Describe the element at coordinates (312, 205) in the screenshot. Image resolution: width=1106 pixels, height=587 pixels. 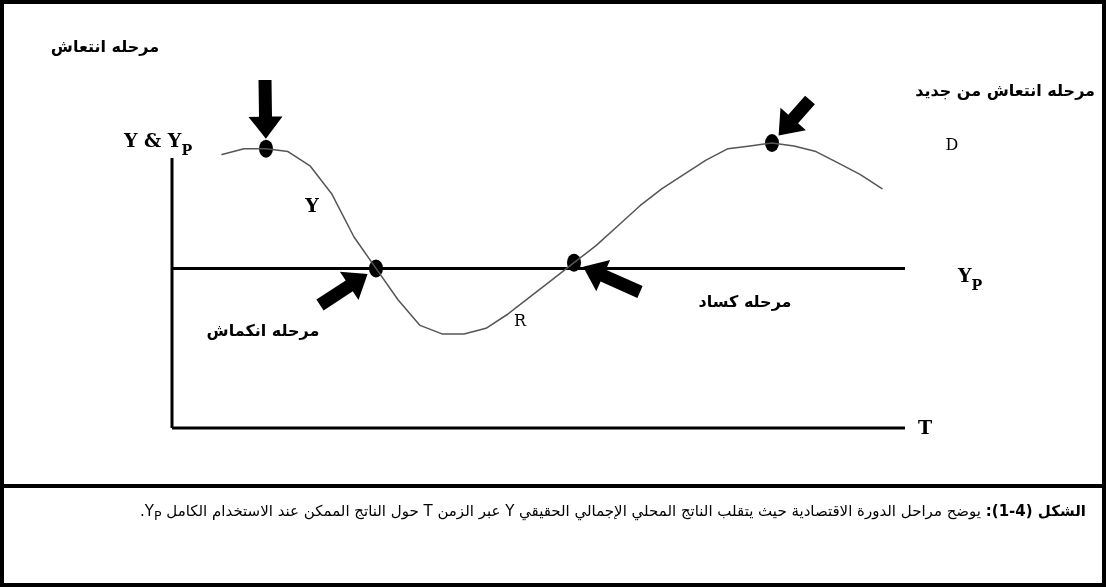
I see `series-label: Y` at that location.